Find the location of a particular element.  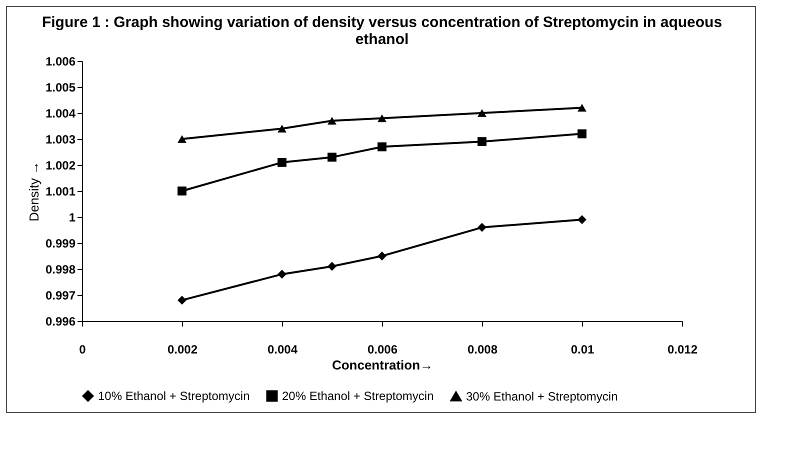

y-tick-label: 0.997 is located at coordinates (60, 295).